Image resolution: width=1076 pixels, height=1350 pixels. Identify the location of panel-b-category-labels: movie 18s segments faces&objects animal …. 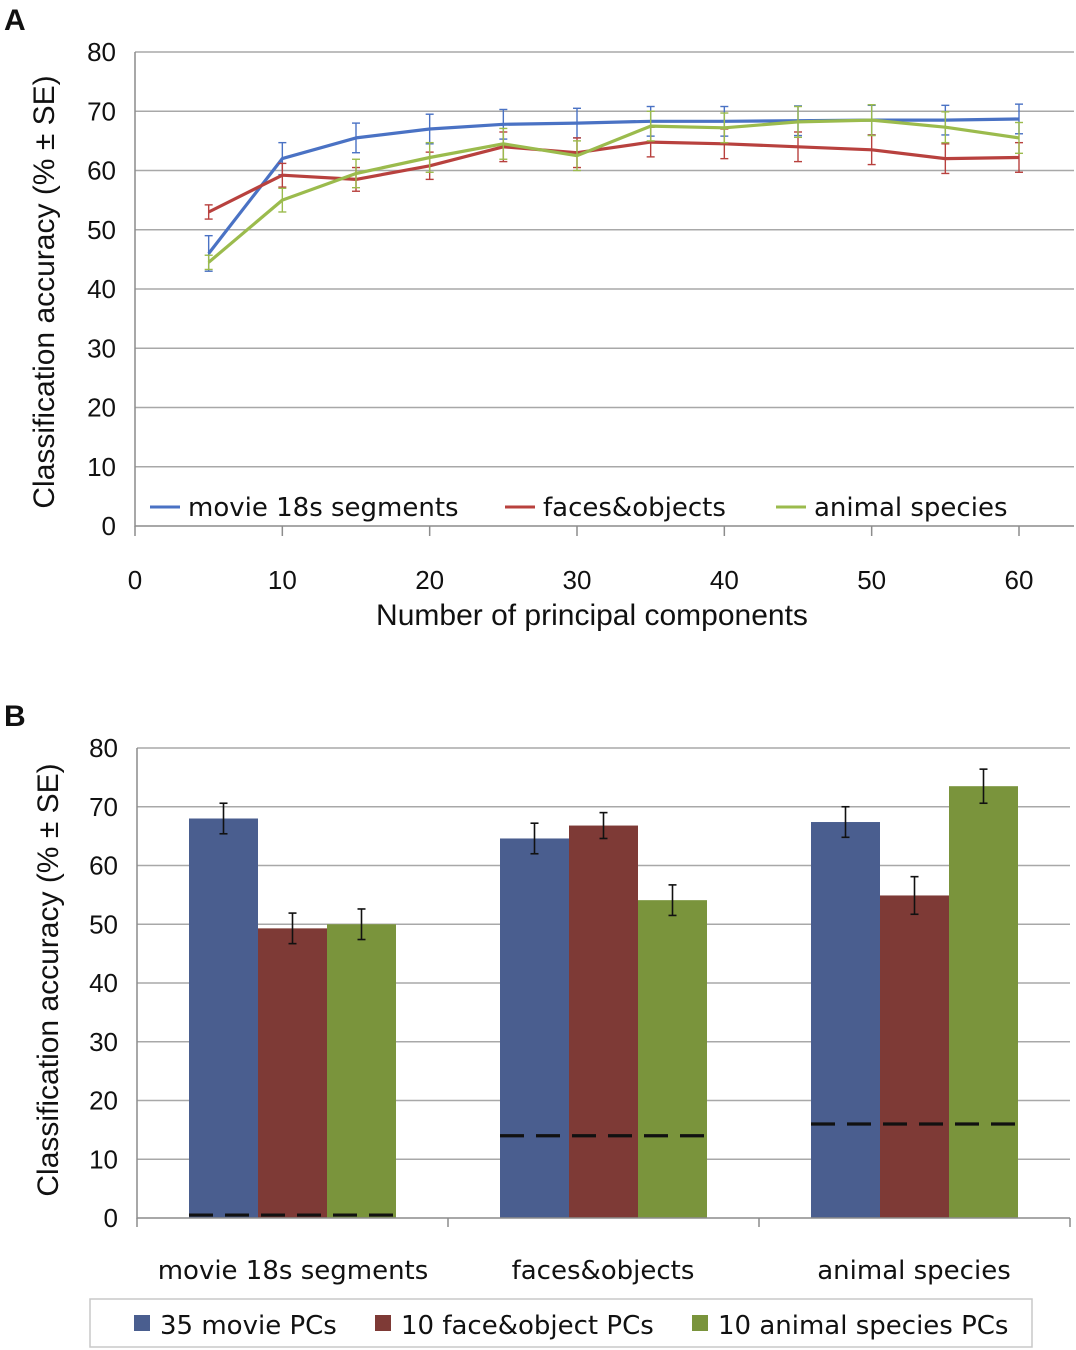
(584, 1271).